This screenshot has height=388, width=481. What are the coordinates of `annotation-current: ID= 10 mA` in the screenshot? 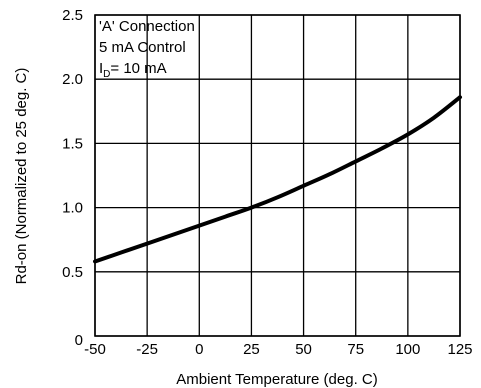 It's located at (133, 70).